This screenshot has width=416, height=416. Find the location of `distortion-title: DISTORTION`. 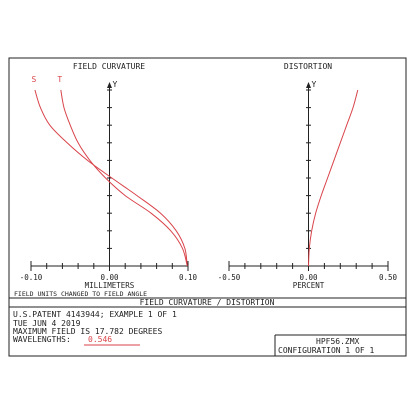

distortion-title: DISTORTION is located at coordinates (308, 66).